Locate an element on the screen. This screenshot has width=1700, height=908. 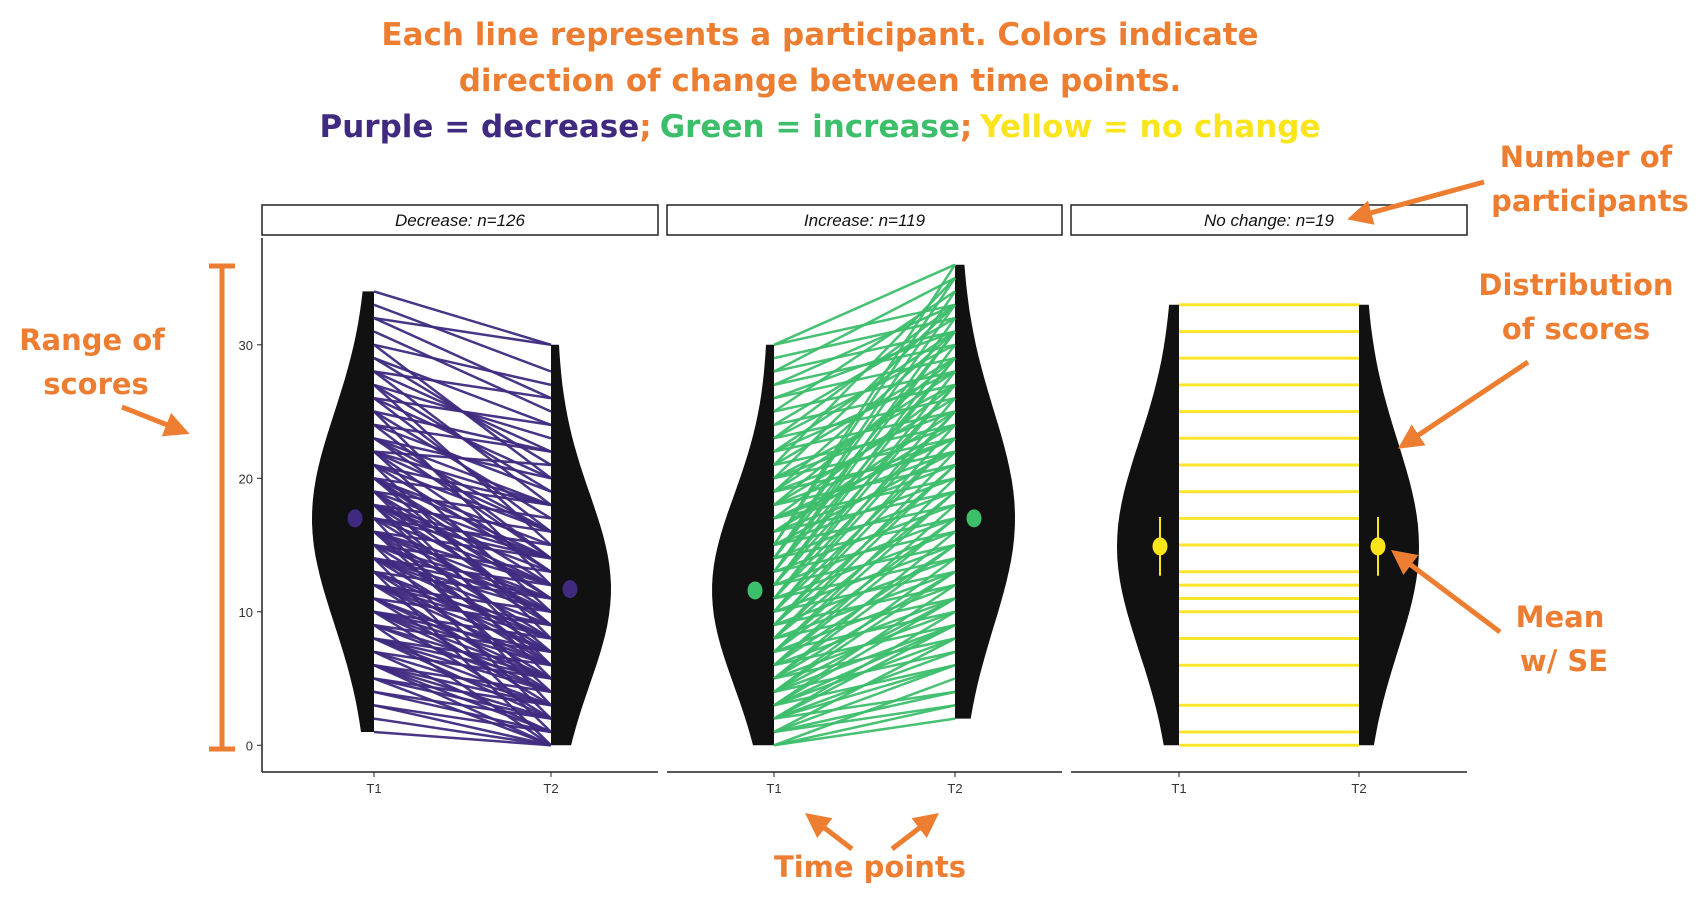
legend-green: Green = increase is located at coordinates (810, 127).